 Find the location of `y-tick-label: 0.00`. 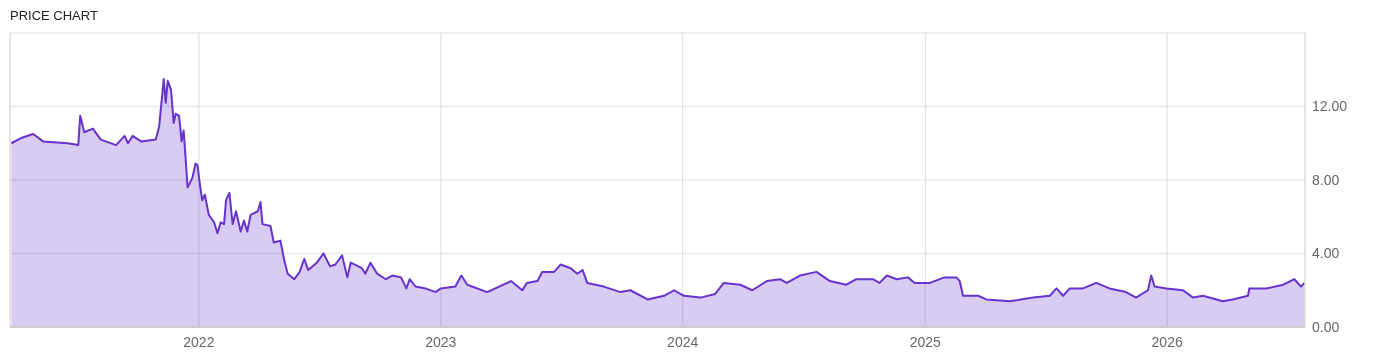

y-tick-label: 0.00 is located at coordinates (1326, 326).